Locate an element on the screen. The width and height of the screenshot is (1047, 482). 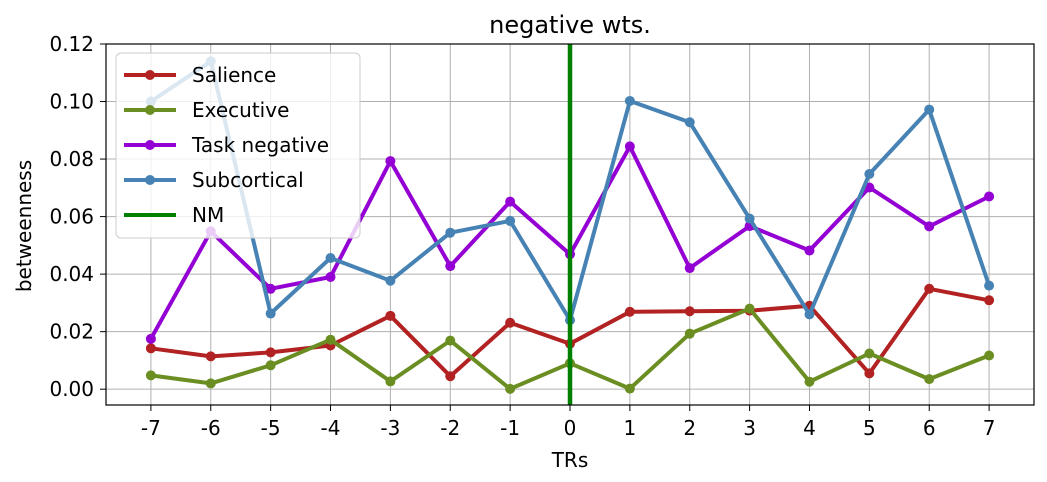
legend-item: Task negative is located at coordinates (226, 145).